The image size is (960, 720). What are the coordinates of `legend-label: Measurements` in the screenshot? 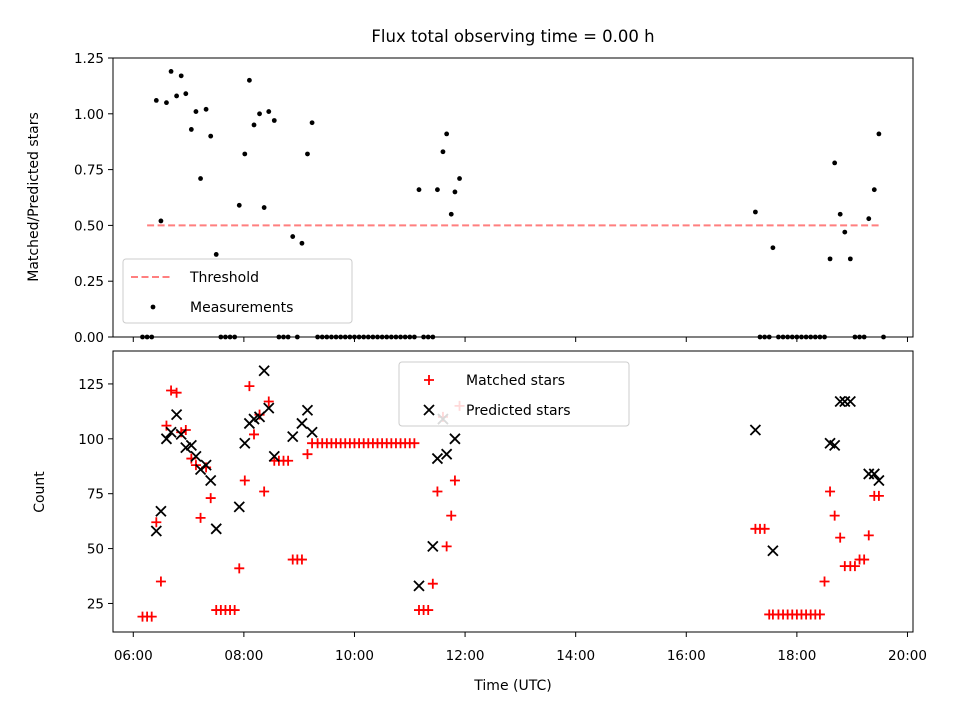 It's located at (241, 308).